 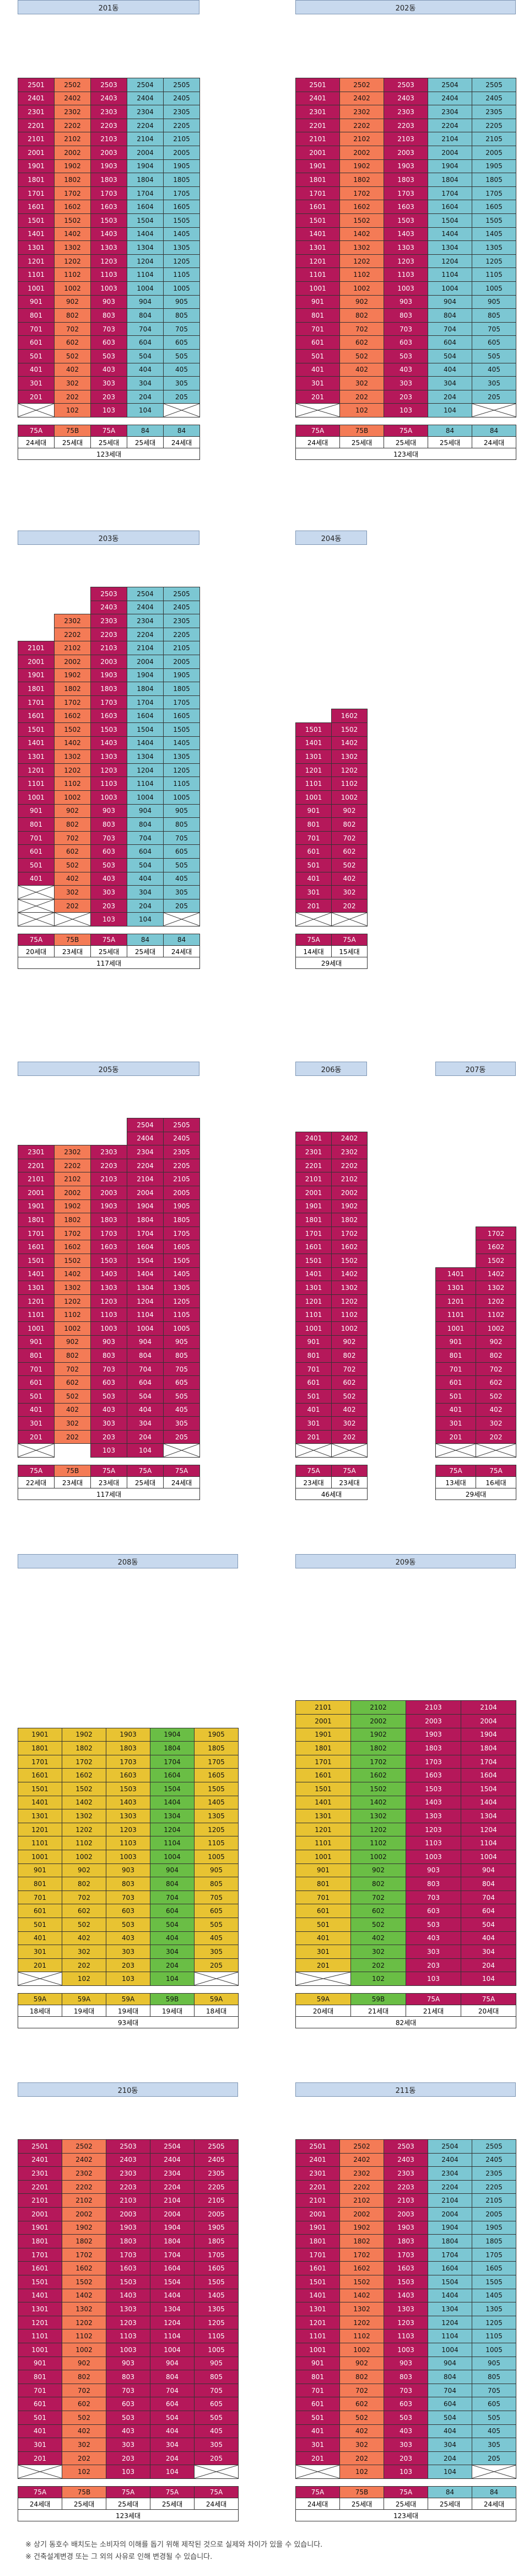 What do you see at coordinates (313, 1261) in the screenshot?
I see `unit-cell: 1501` at bounding box center [313, 1261].